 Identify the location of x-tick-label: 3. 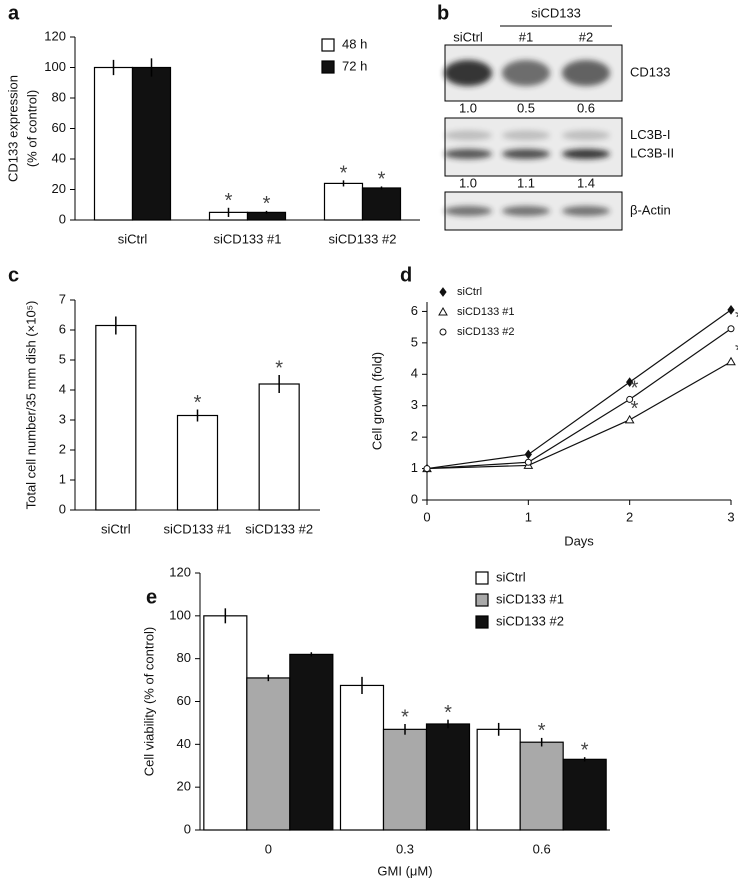
(730, 516).